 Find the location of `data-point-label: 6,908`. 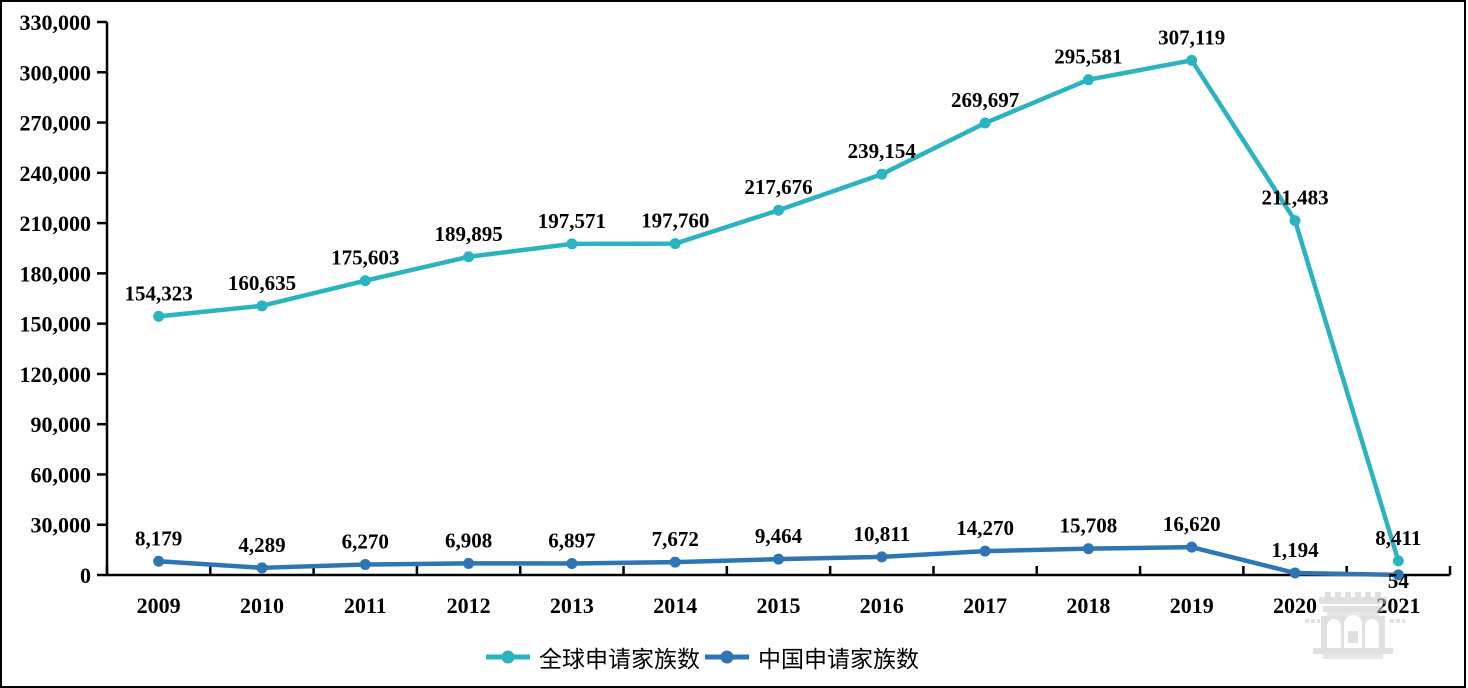

data-point-label: 6,908 is located at coordinates (468, 540).